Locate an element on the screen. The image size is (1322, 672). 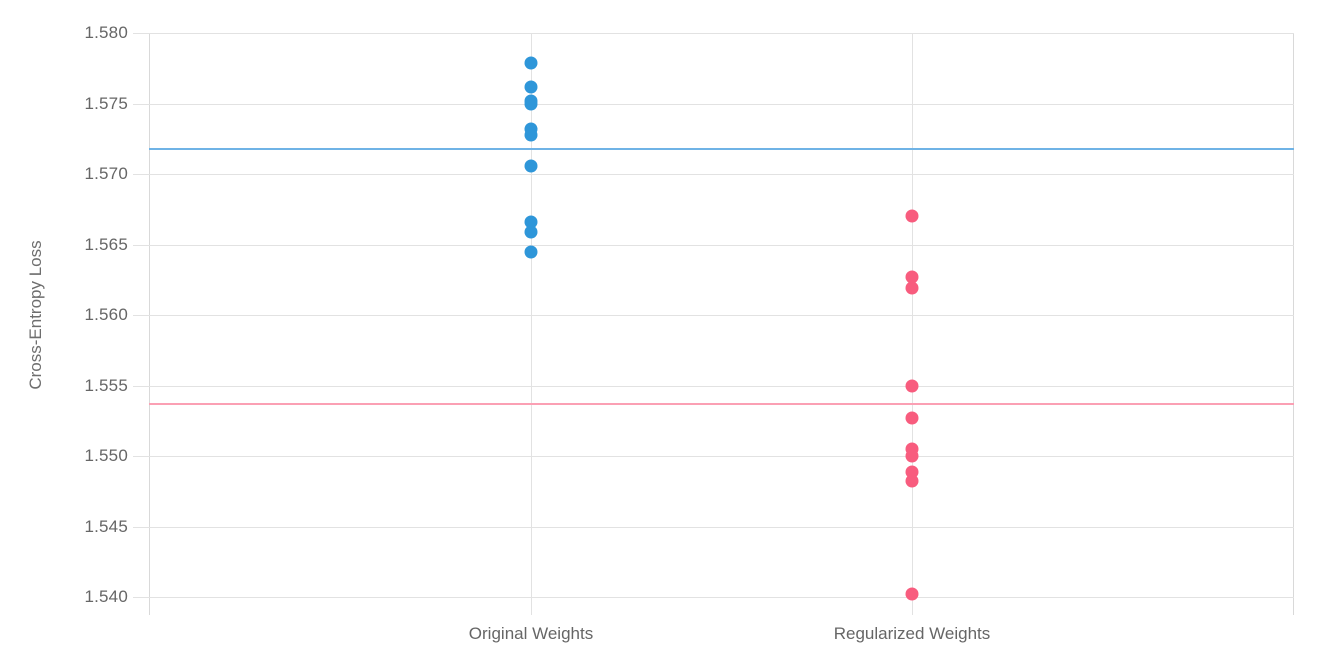
y-tick-label: 1.575 is located at coordinates (106, 103).